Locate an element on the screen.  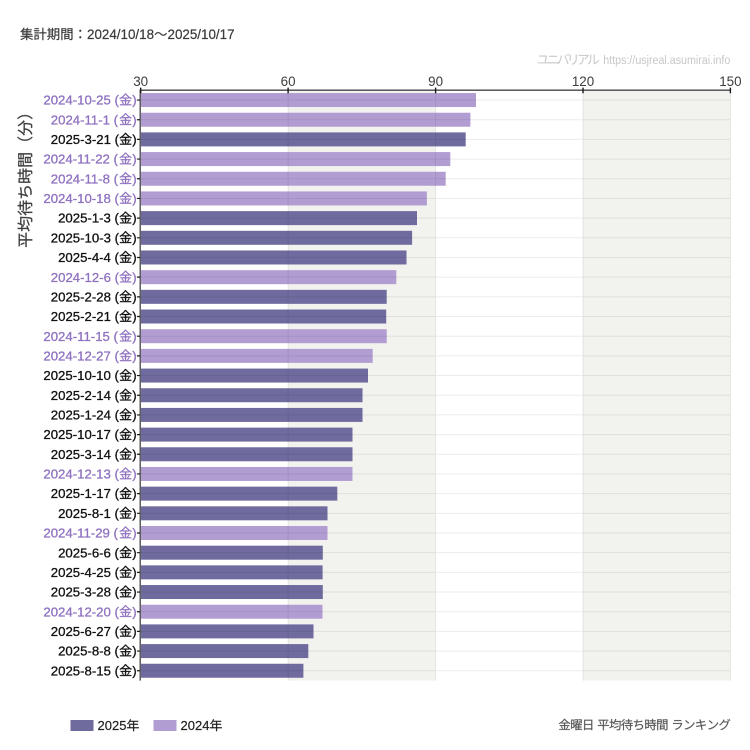
svg-text: 2025-4-4 ( is located at coordinates (88, 257).